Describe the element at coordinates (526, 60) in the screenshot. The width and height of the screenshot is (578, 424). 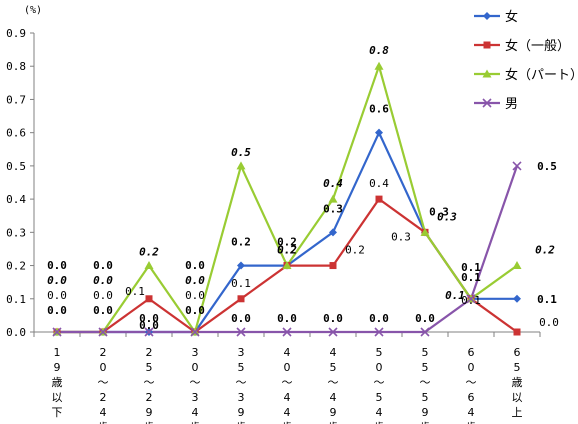
I see `chart-legend: 女女（一般） 女（パート） 男` at that location.